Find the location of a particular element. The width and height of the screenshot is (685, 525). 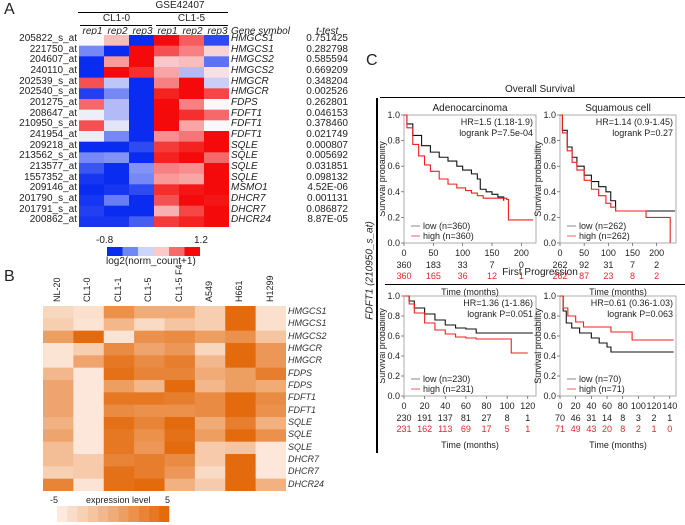

x-tick-label: 20 is located at coordinates (425, 406).